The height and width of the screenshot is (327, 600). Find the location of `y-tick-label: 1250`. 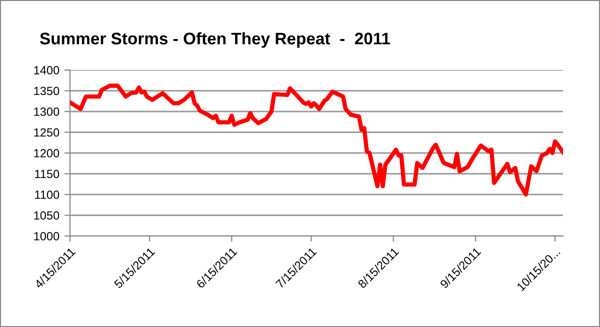

y-tick-label: 1250 is located at coordinates (47, 132).